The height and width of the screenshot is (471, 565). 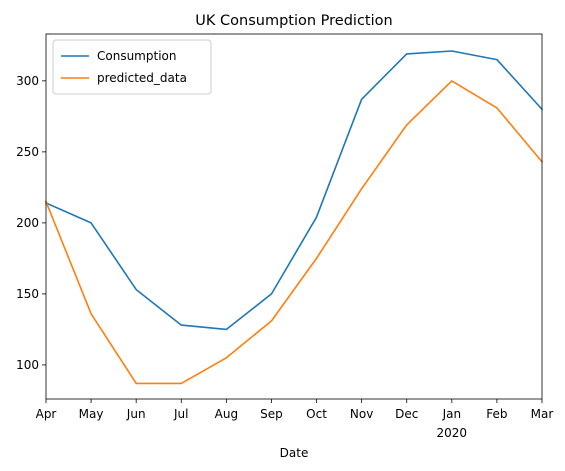 What do you see at coordinates (27, 294) in the screenshot?
I see `y-tick-label: 150` at bounding box center [27, 294].